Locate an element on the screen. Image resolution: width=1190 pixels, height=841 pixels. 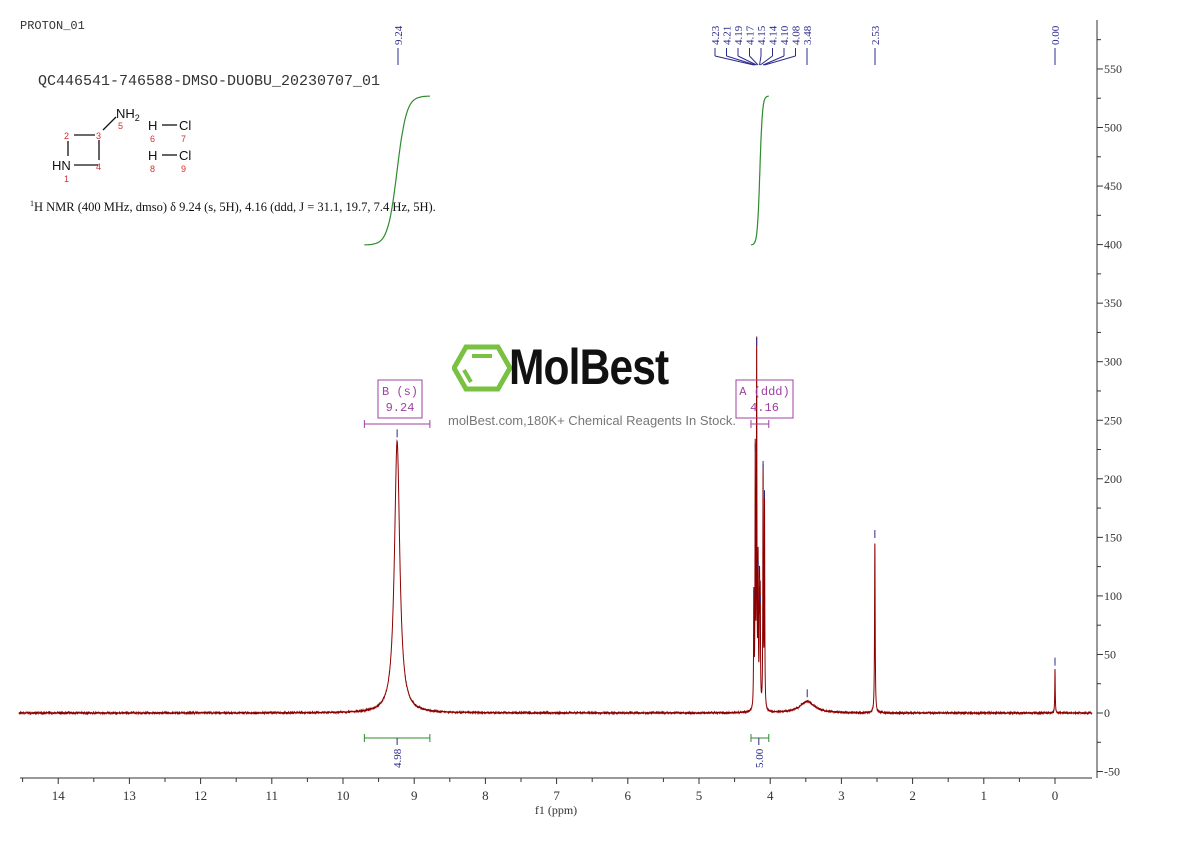
x-tick-label: 4 is located at coordinates (770, 795).